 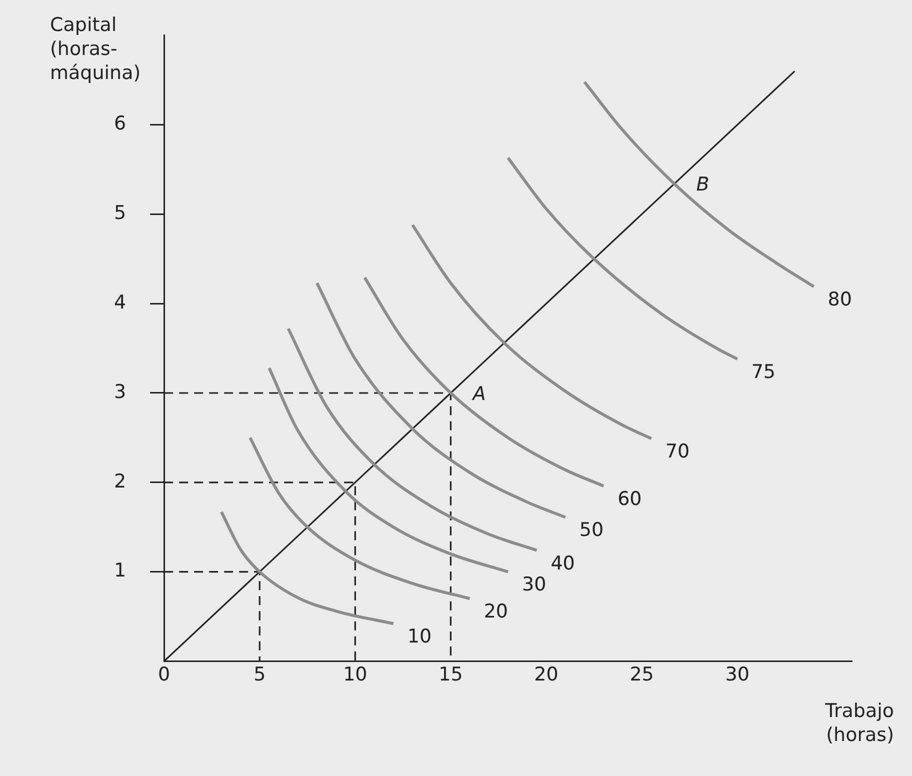 What do you see at coordinates (534, 585) in the screenshot?
I see `series-label: 30` at bounding box center [534, 585].